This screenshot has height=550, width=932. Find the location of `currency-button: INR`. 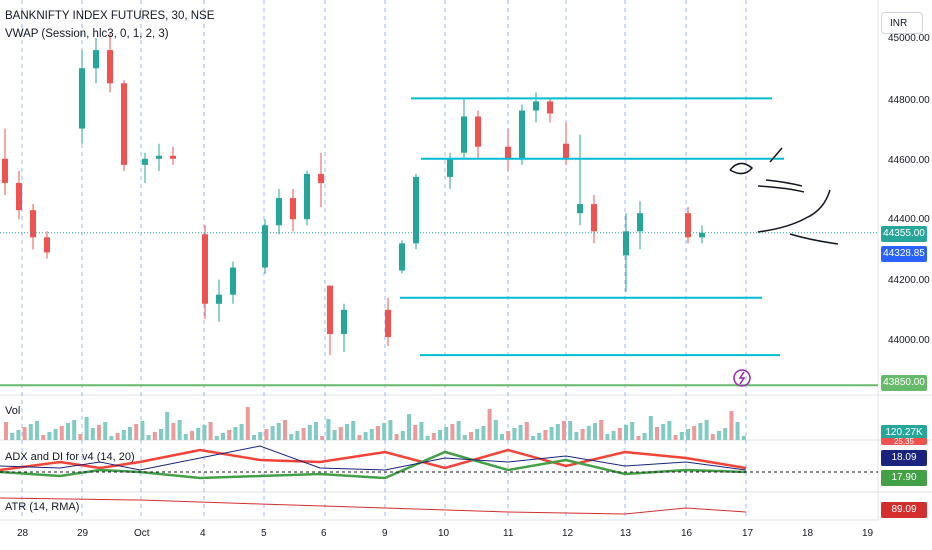

currency-button: INR is located at coordinates (902, 23).